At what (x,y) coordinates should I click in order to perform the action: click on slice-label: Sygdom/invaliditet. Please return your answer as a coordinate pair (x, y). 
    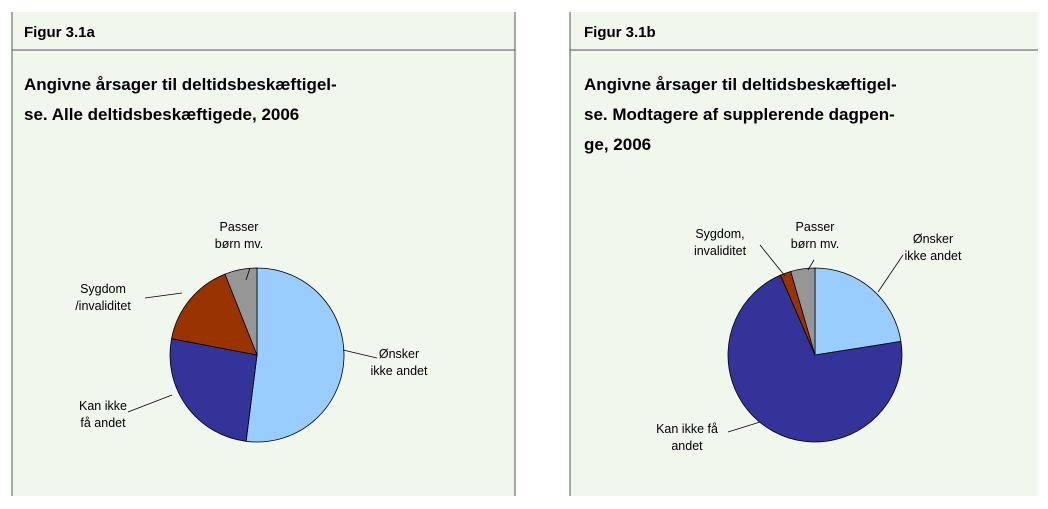
    Looking at the image, I should click on (103, 297).